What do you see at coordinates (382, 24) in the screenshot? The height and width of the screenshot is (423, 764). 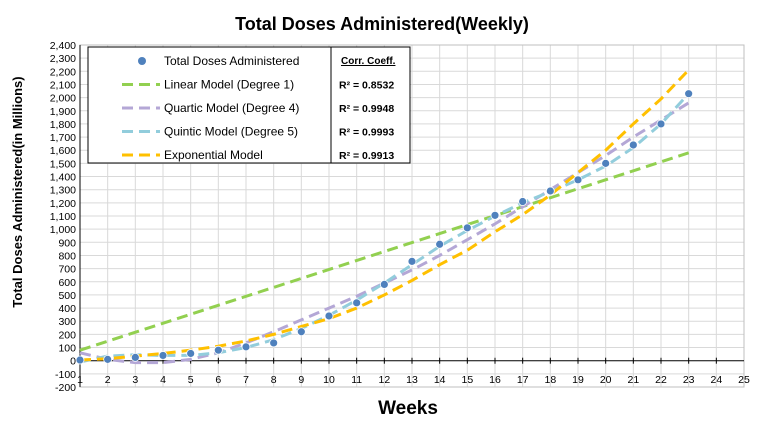 I see `chart-title: Total Doses Administered(Weekly)` at bounding box center [382, 24].